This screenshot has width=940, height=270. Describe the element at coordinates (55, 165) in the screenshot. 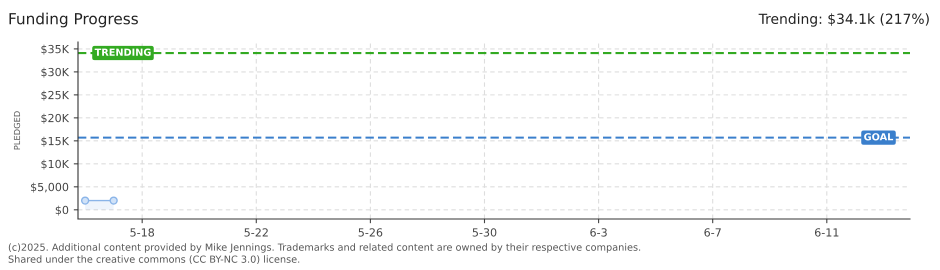

I see `y-tick-label: $10K` at that location.